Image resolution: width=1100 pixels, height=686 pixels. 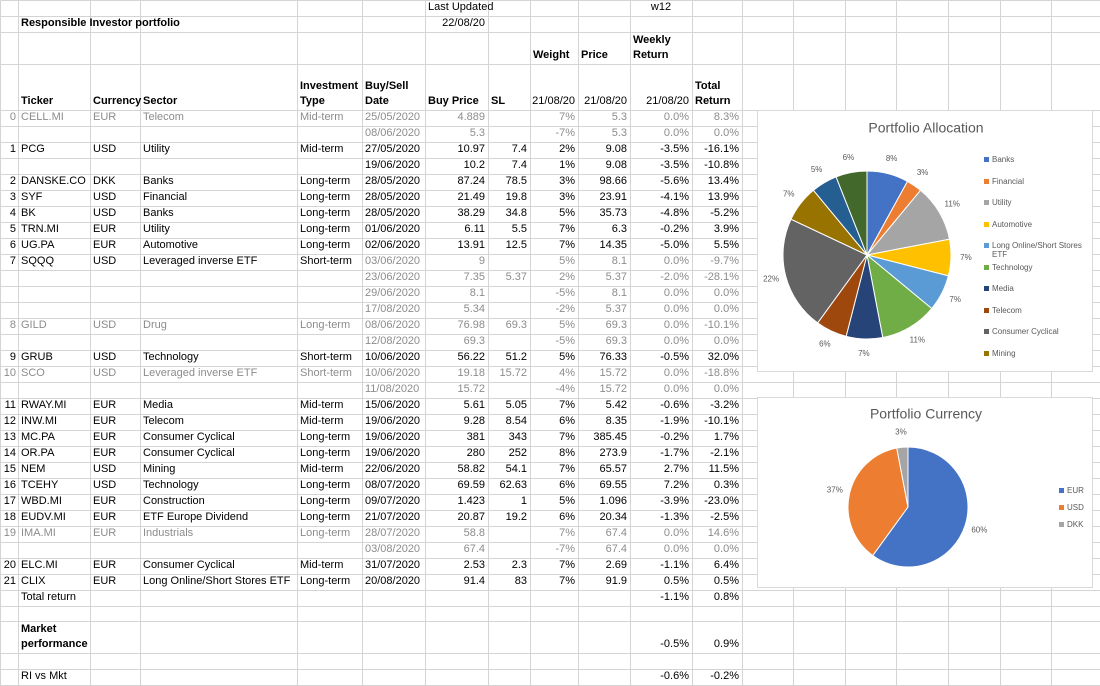 What do you see at coordinates (471, 469) in the screenshot?
I see `table-cell: 58.82` at bounding box center [471, 469].